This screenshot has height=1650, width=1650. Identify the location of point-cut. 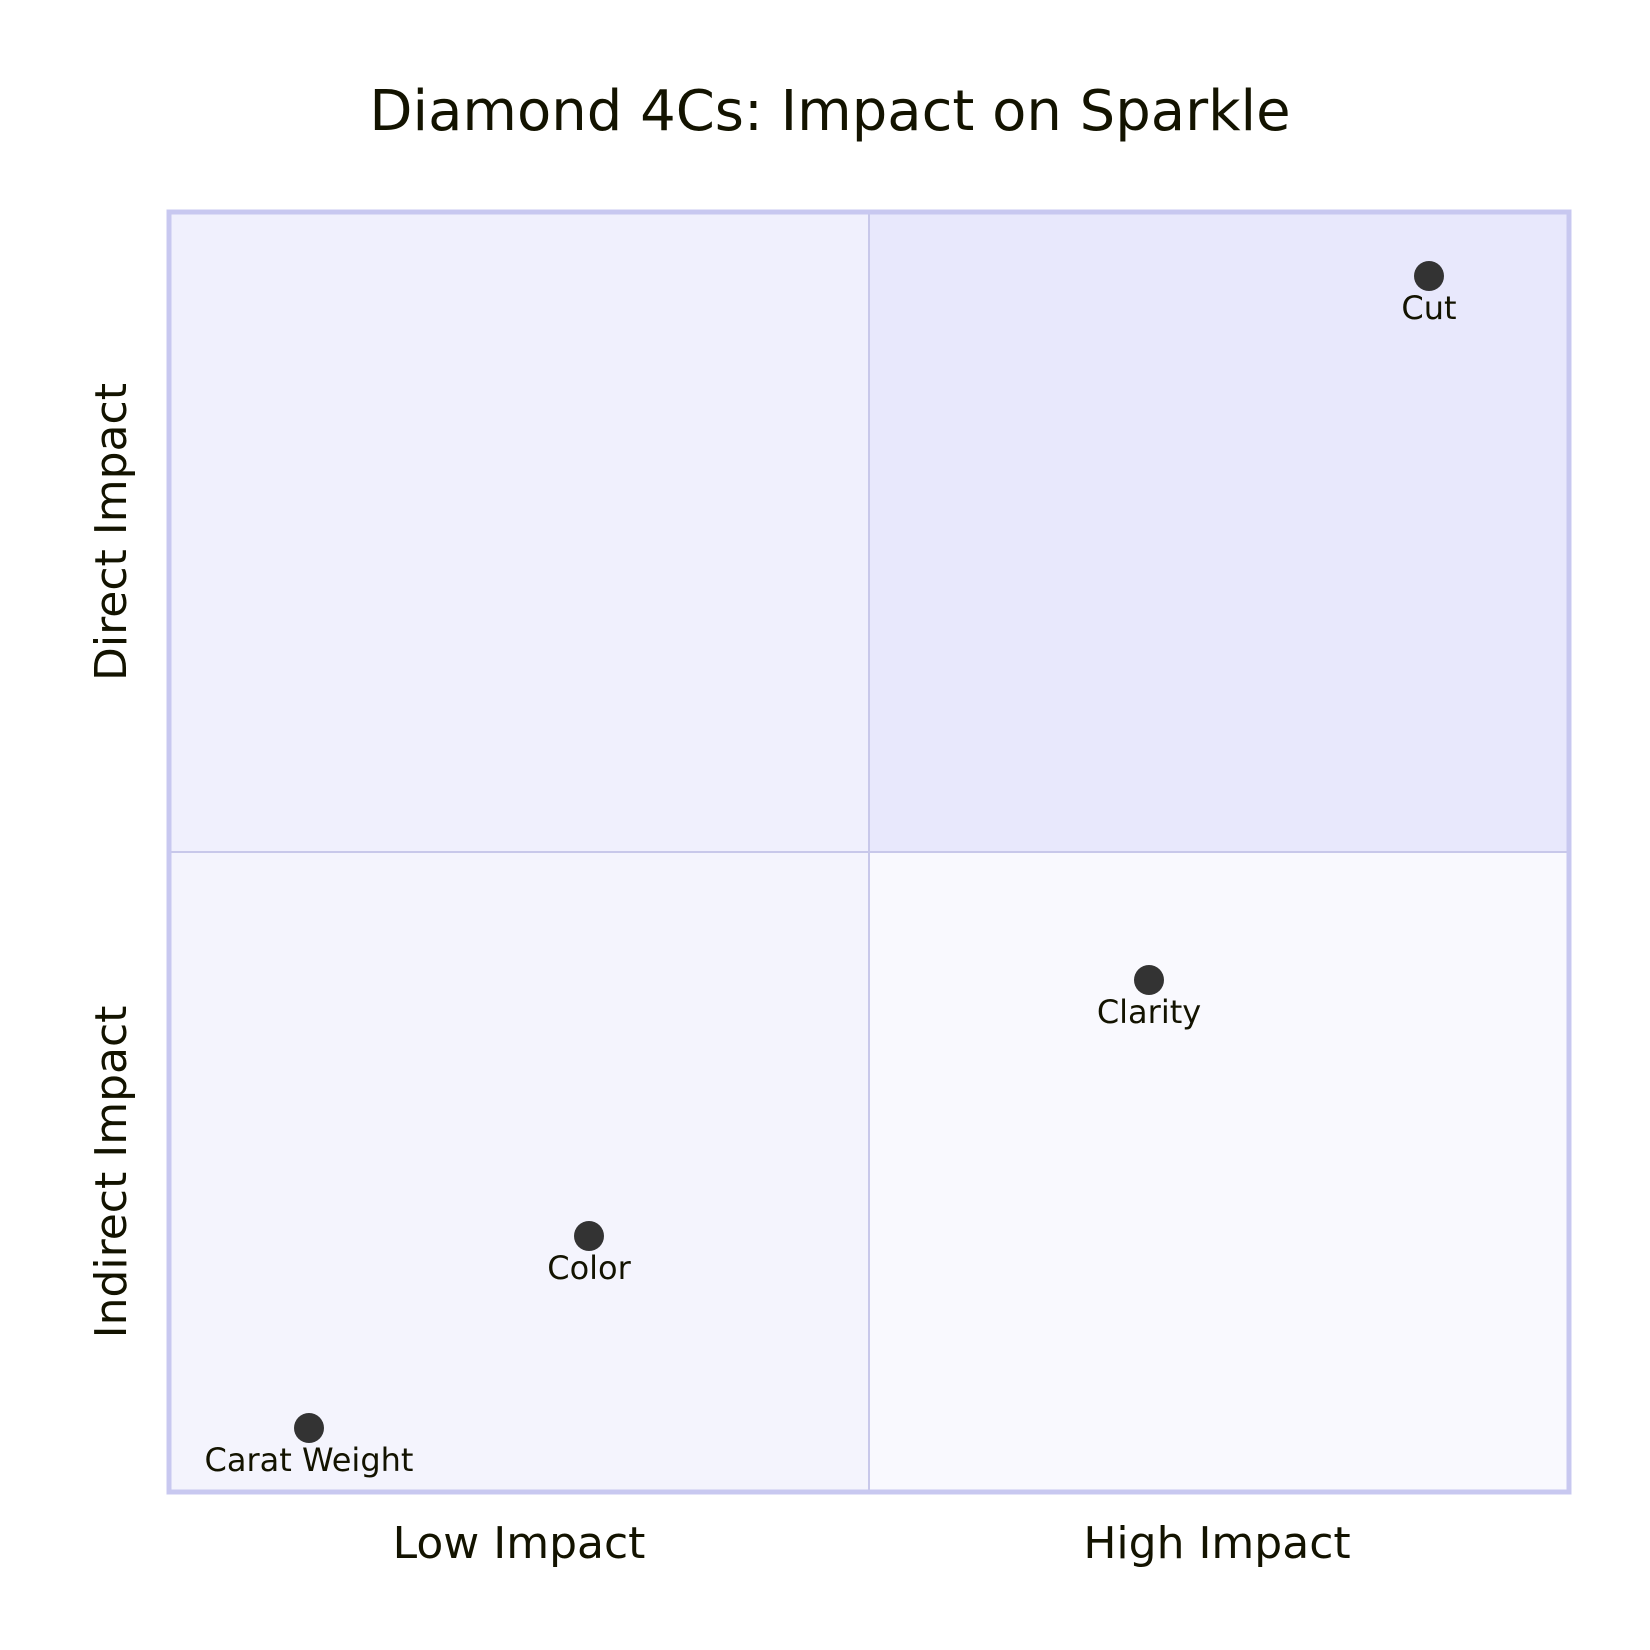
(1429, 276).